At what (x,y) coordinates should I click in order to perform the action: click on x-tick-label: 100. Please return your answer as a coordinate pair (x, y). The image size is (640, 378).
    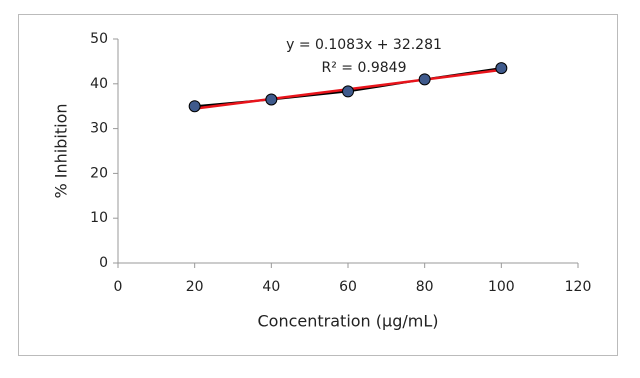
    Looking at the image, I should click on (501, 287).